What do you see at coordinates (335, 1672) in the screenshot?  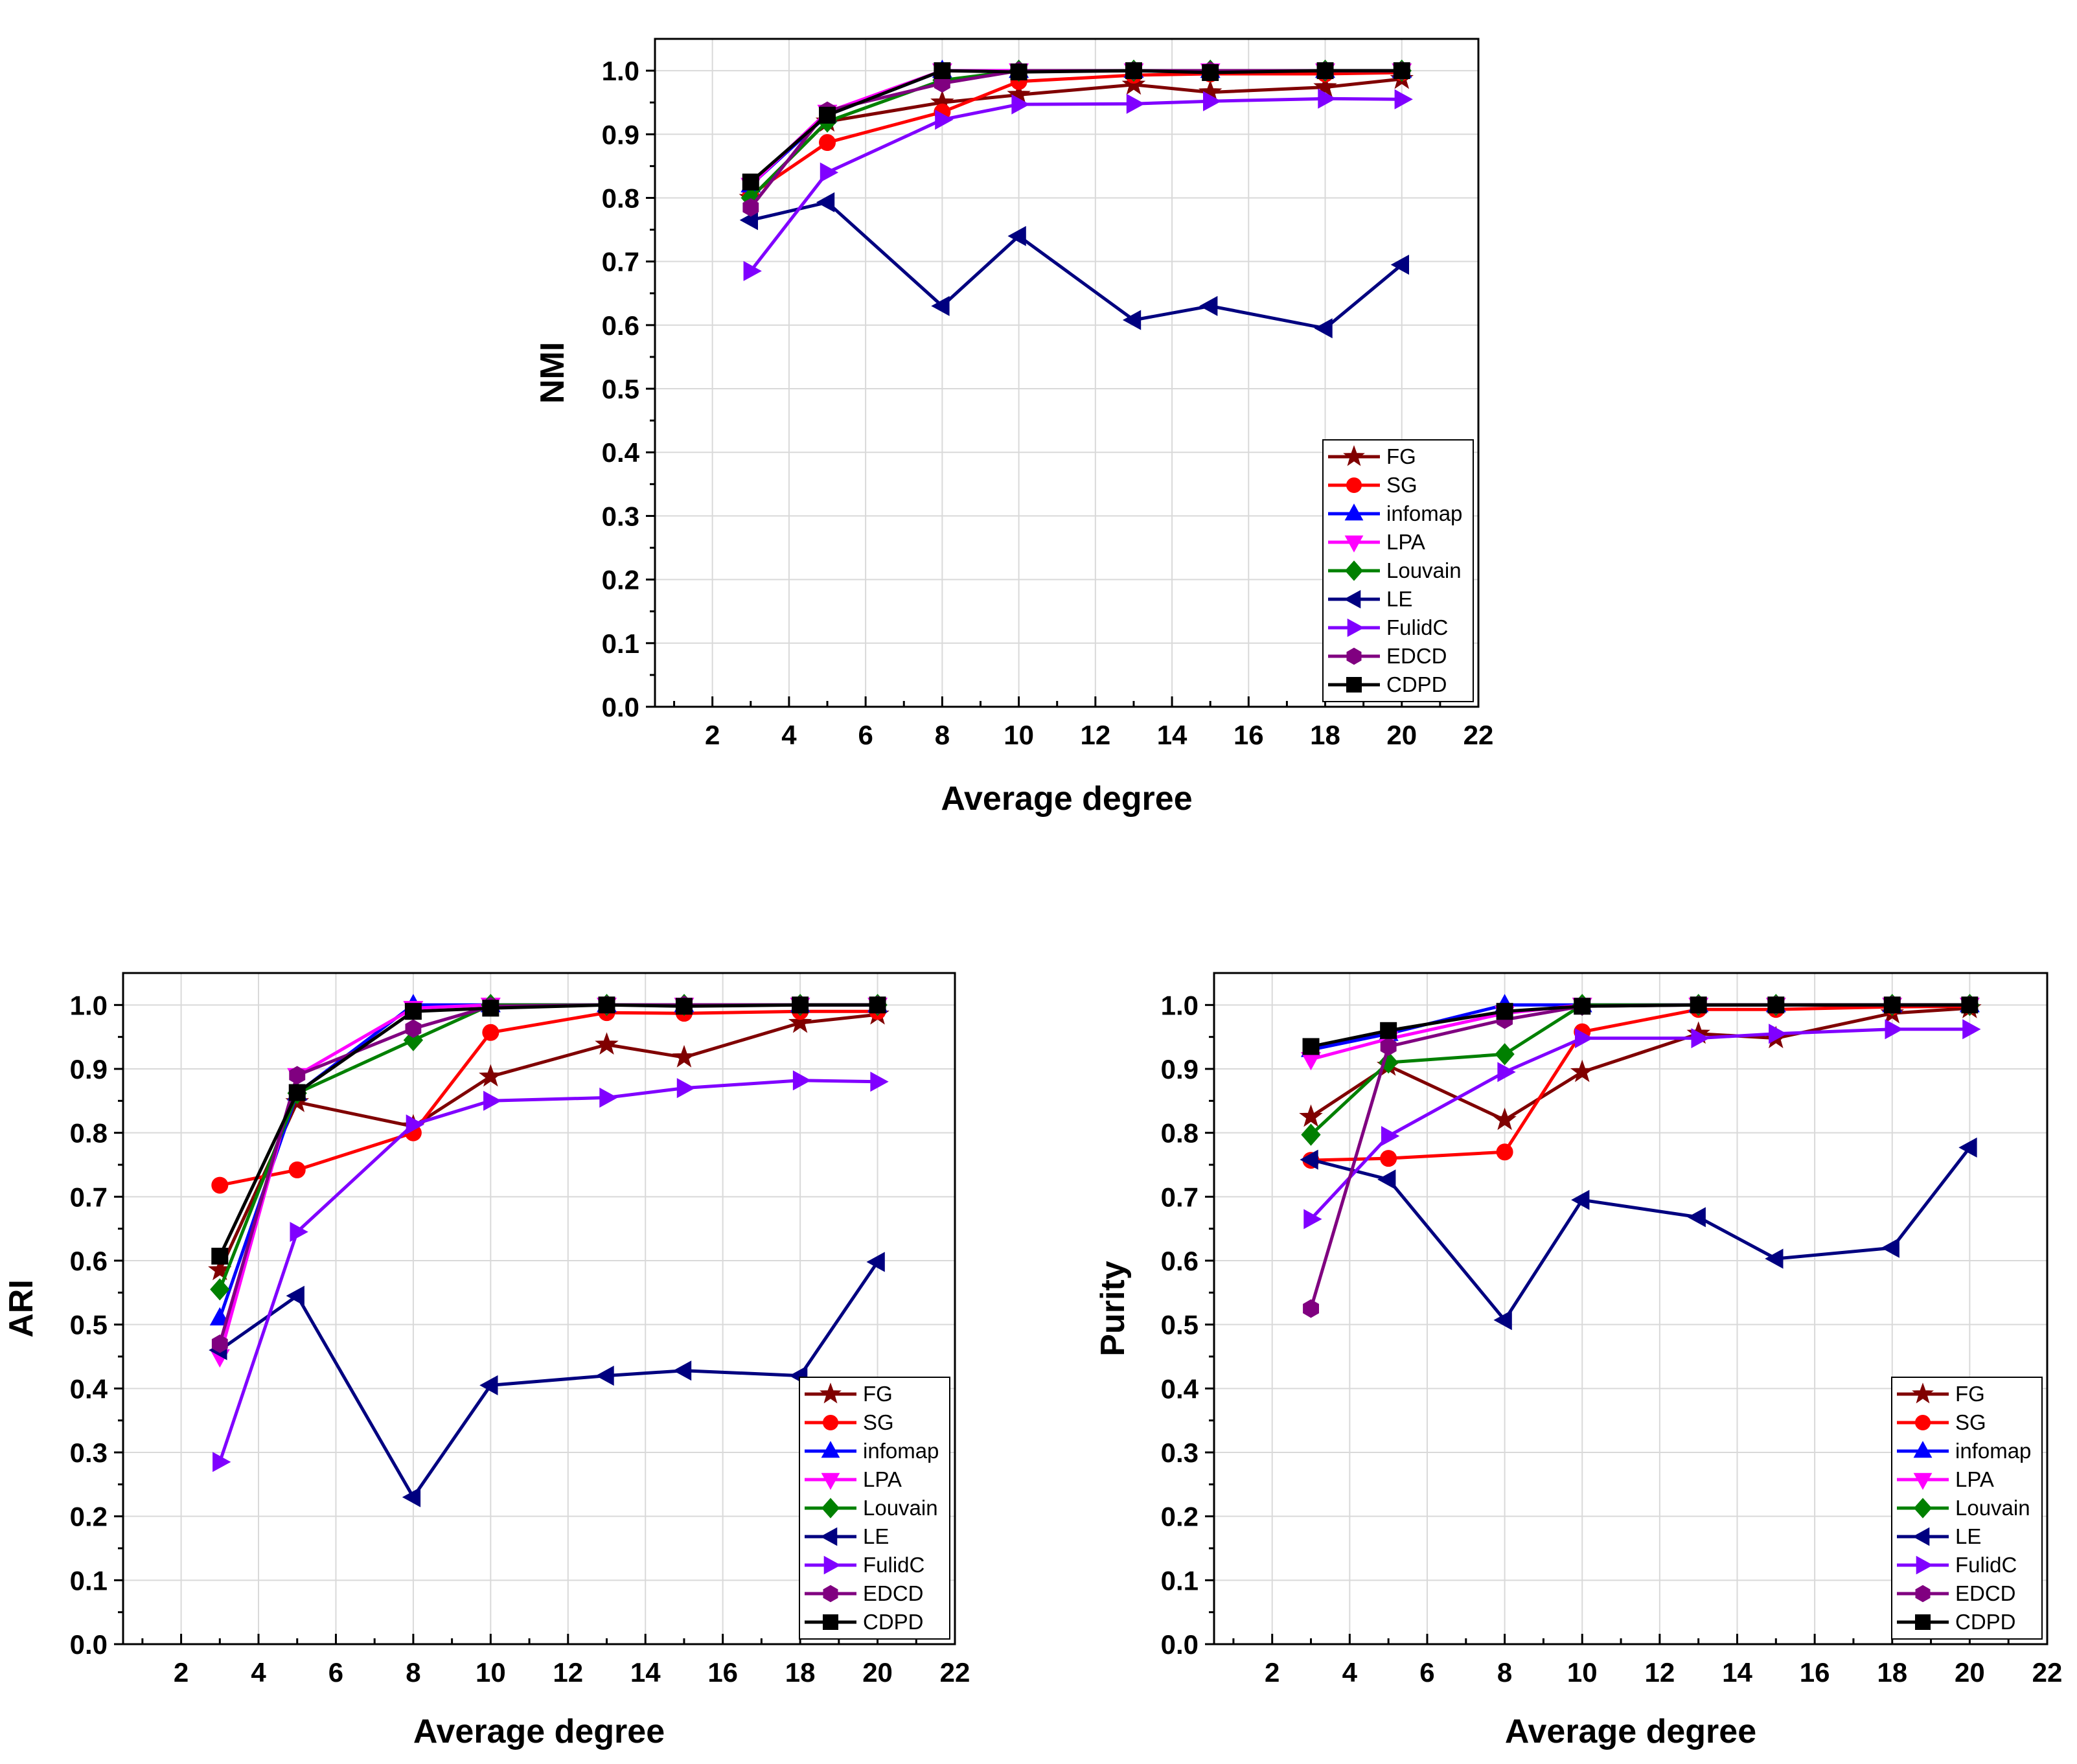 I see `x-tick-label: 6` at bounding box center [335, 1672].